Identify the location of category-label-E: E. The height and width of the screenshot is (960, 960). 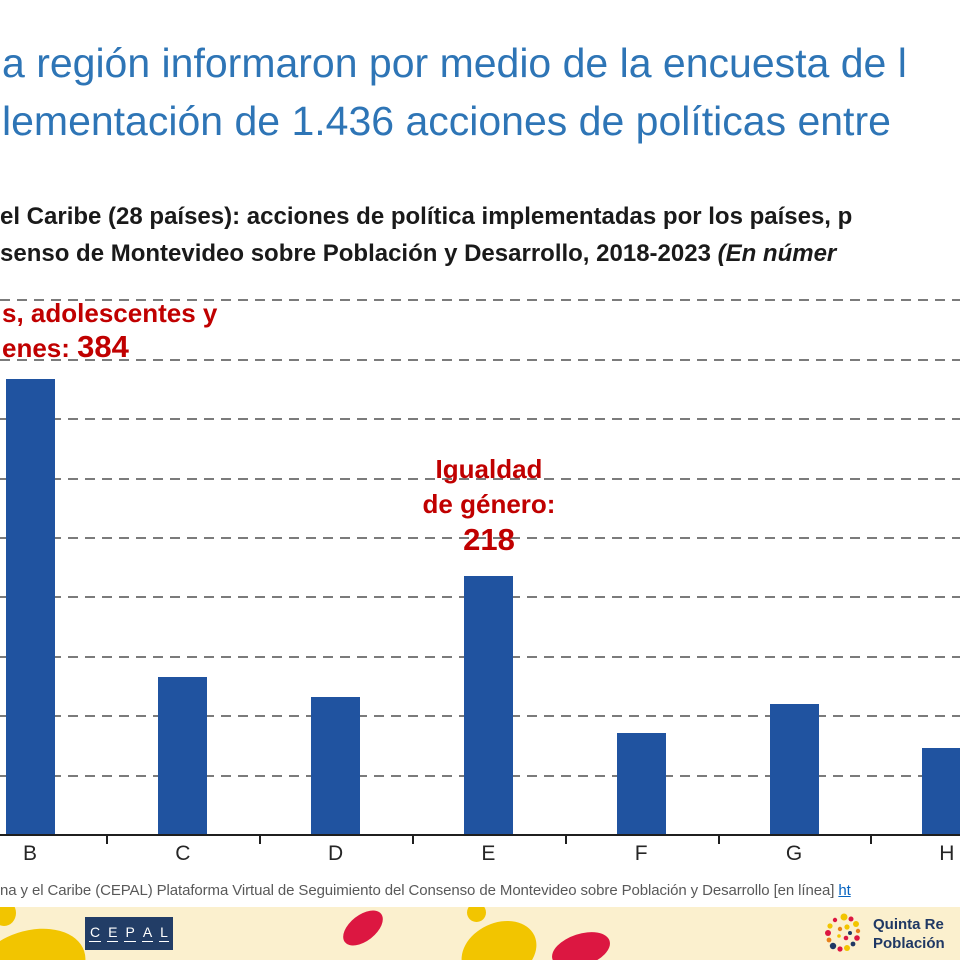
(488, 853).